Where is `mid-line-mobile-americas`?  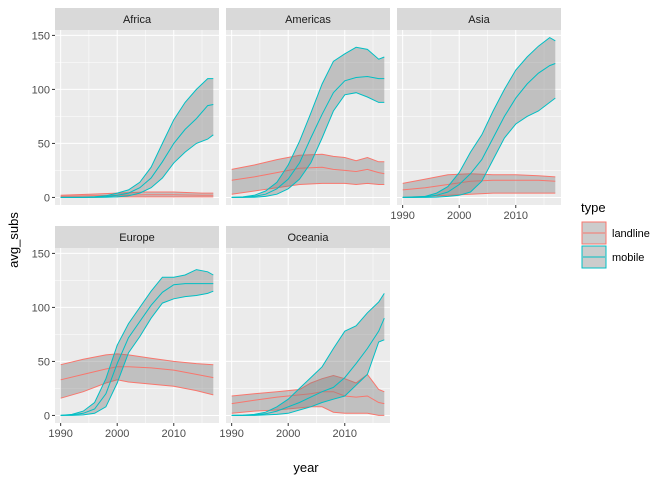
mid-line-mobile-americas is located at coordinates (308, 136).